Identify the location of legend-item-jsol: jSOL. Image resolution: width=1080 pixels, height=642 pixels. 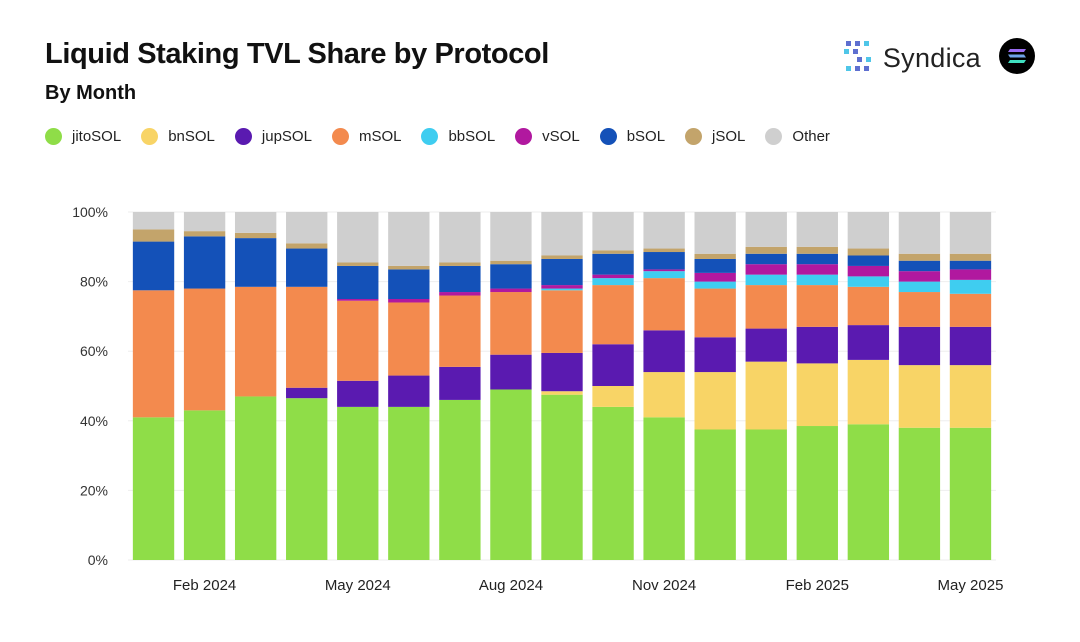
(715, 136).